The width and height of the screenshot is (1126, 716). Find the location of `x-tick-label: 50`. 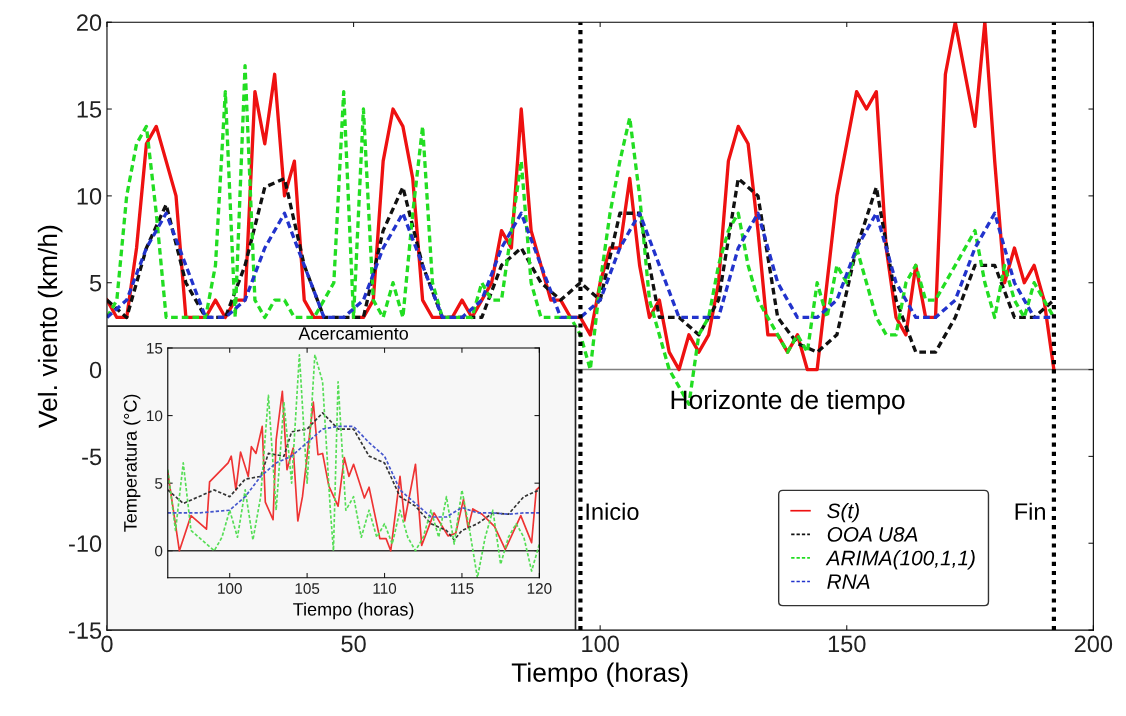

x-tick-label: 50 is located at coordinates (353, 644).